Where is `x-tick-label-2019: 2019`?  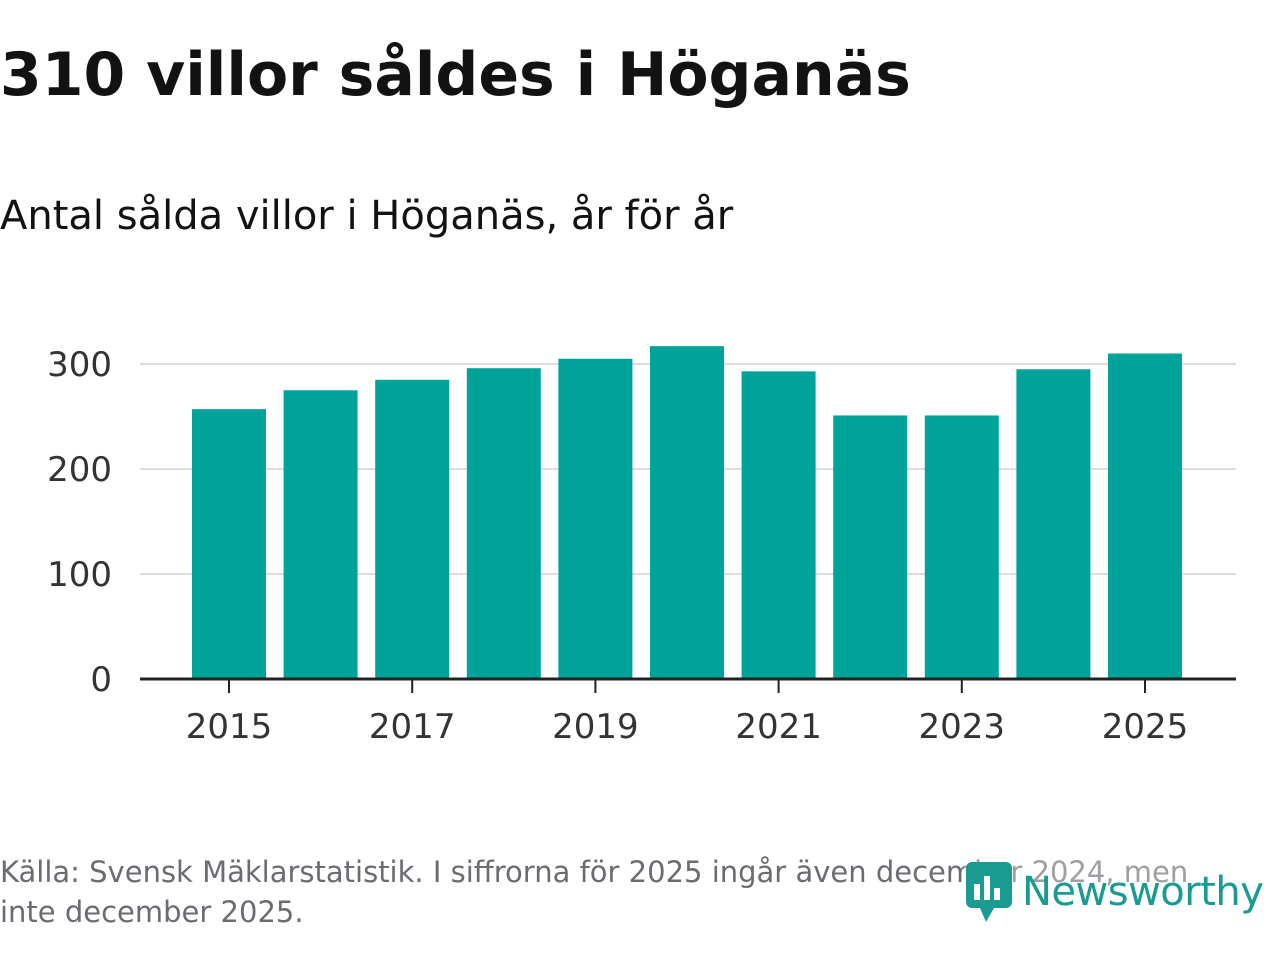
x-tick-label-2019: 2019 is located at coordinates (595, 727).